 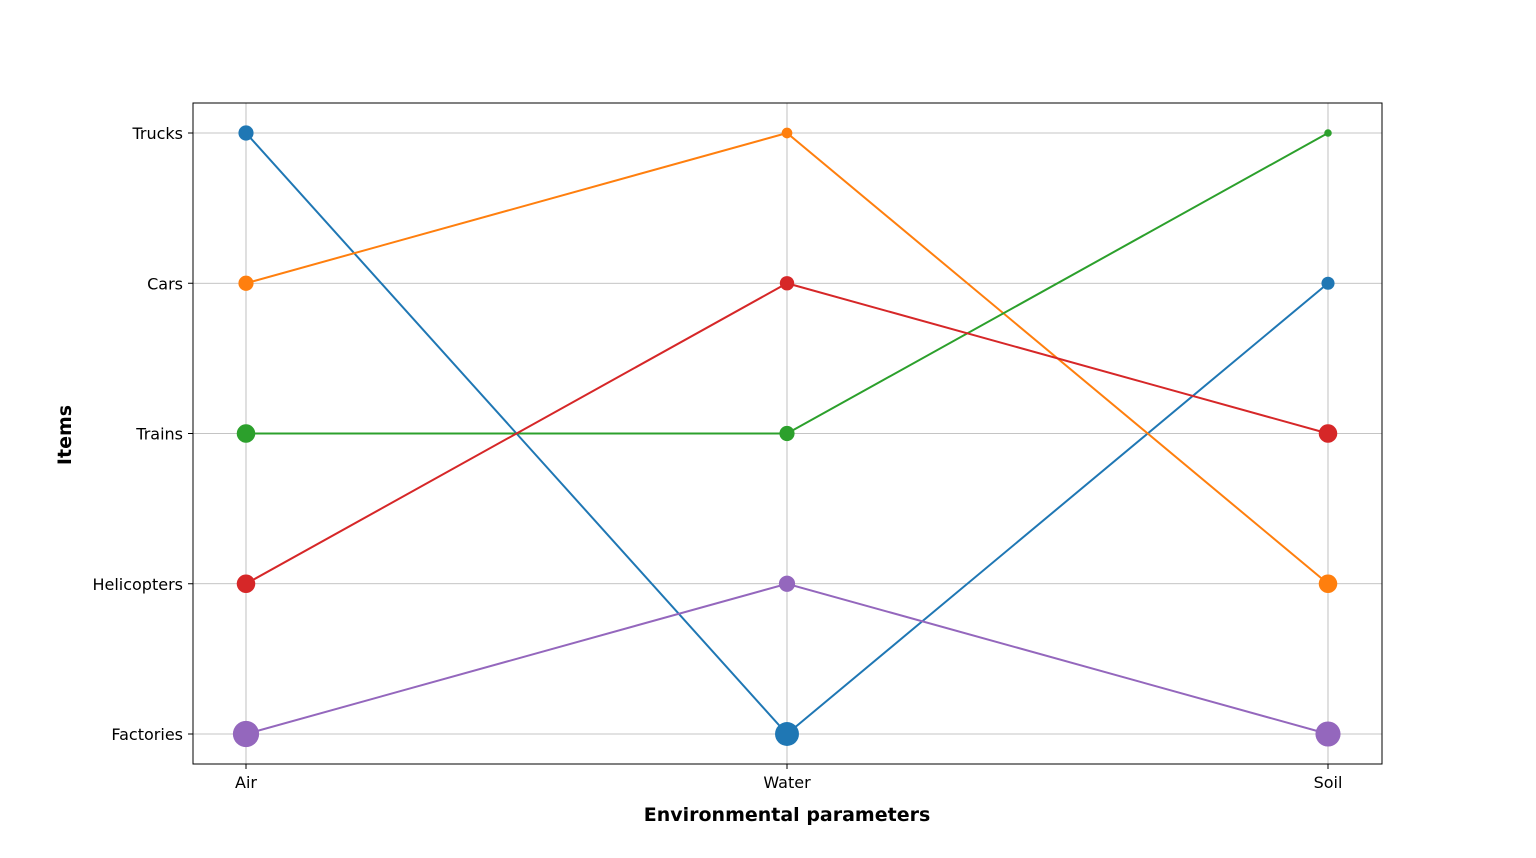 I want to click on data-point-series-1-soil, so click(x=1328, y=283).